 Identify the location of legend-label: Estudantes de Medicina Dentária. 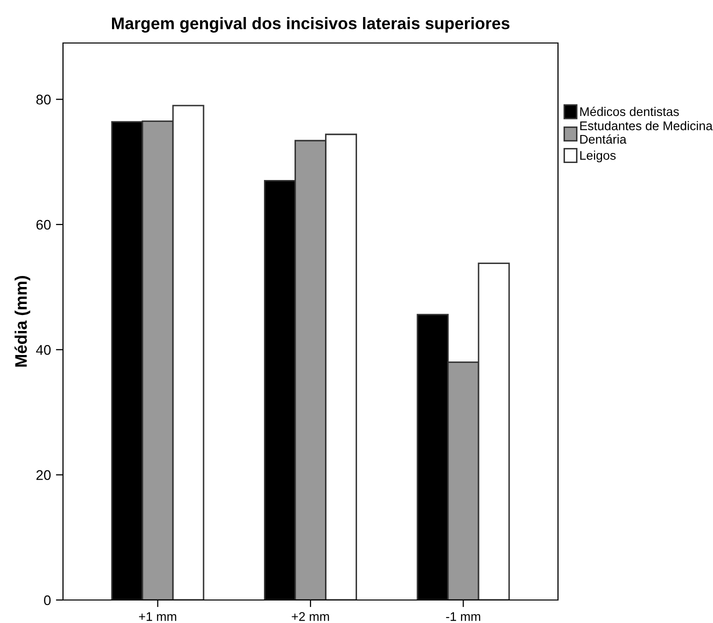
(646, 132).